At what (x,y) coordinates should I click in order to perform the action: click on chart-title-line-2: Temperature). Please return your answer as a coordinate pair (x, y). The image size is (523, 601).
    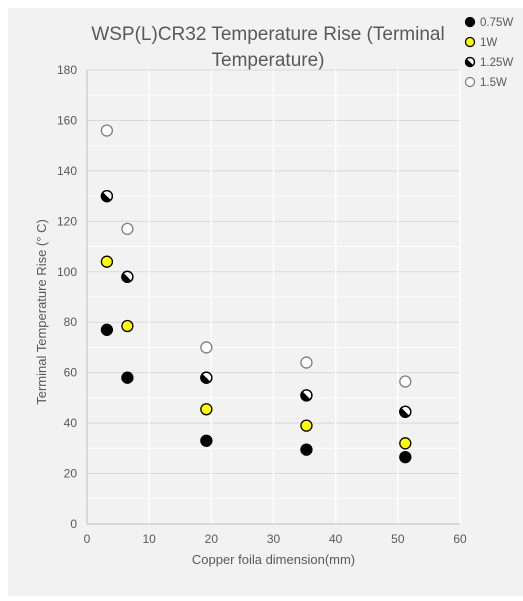
    Looking at the image, I should click on (268, 60).